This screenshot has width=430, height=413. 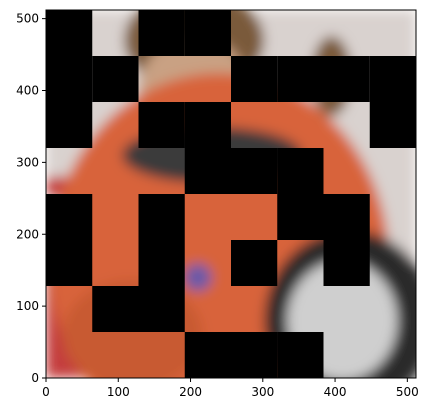 I want to click on x-tick-label: 400, so click(x=335, y=392).